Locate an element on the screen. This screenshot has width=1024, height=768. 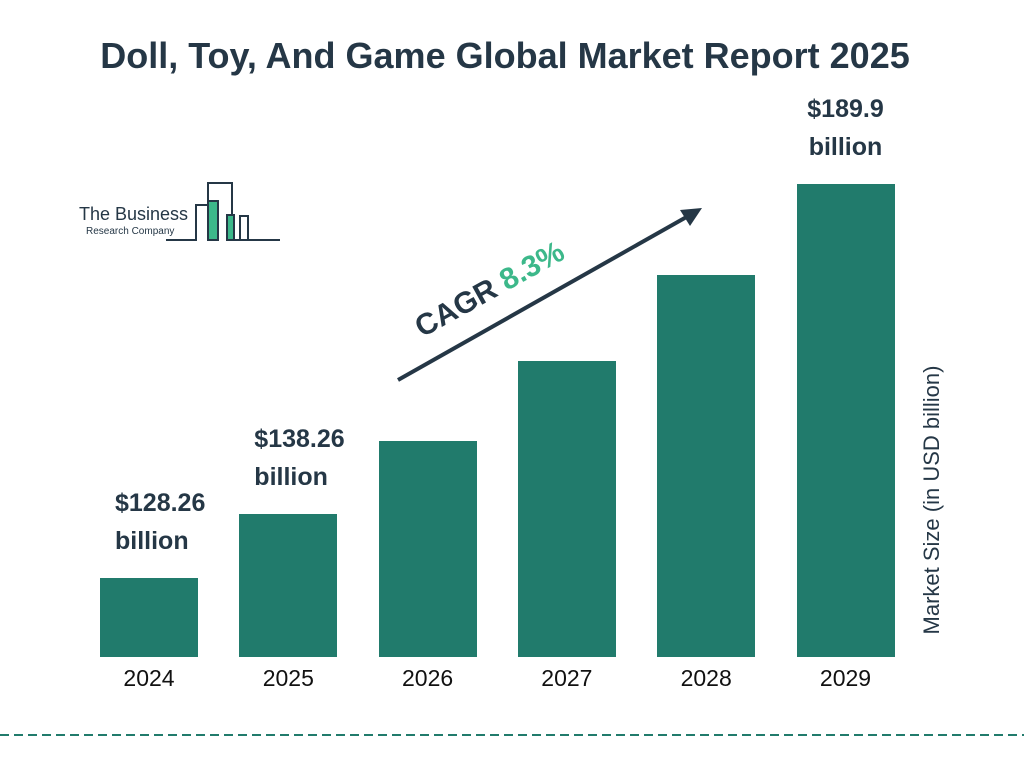
logo-text: The Business is located at coordinates (134, 214).